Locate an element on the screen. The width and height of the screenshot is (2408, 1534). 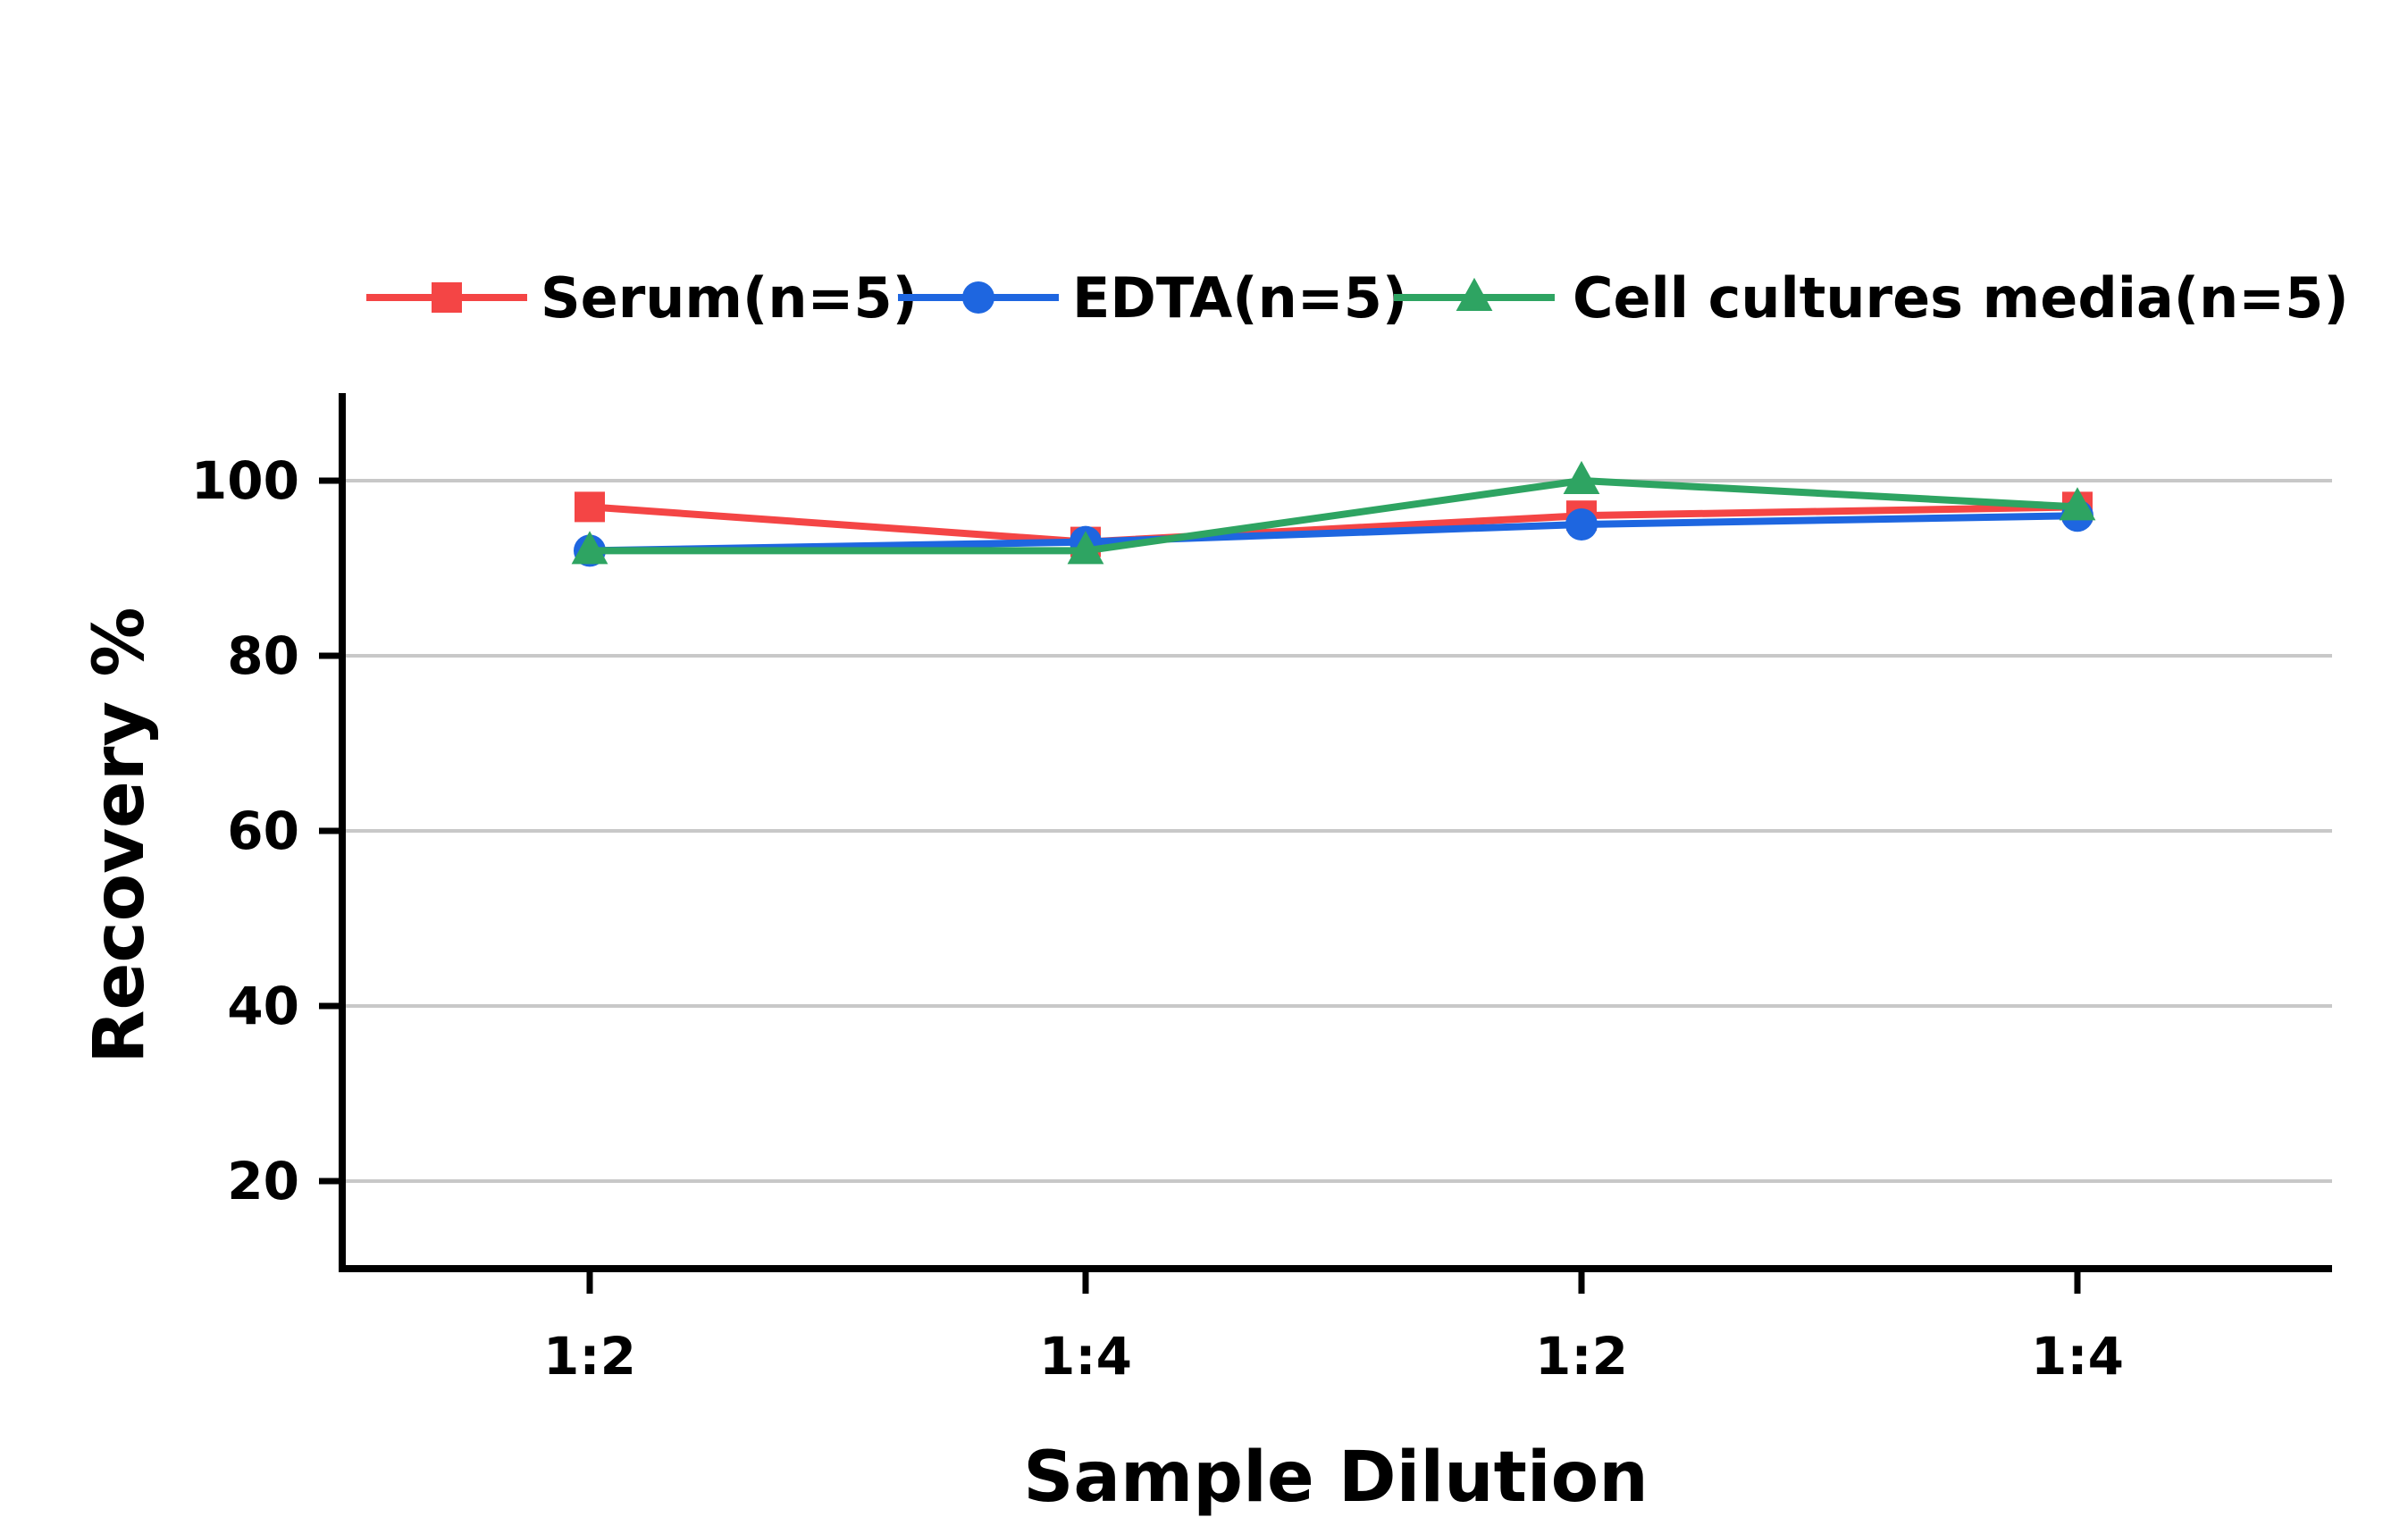
data-series is located at coordinates (1333, 513).